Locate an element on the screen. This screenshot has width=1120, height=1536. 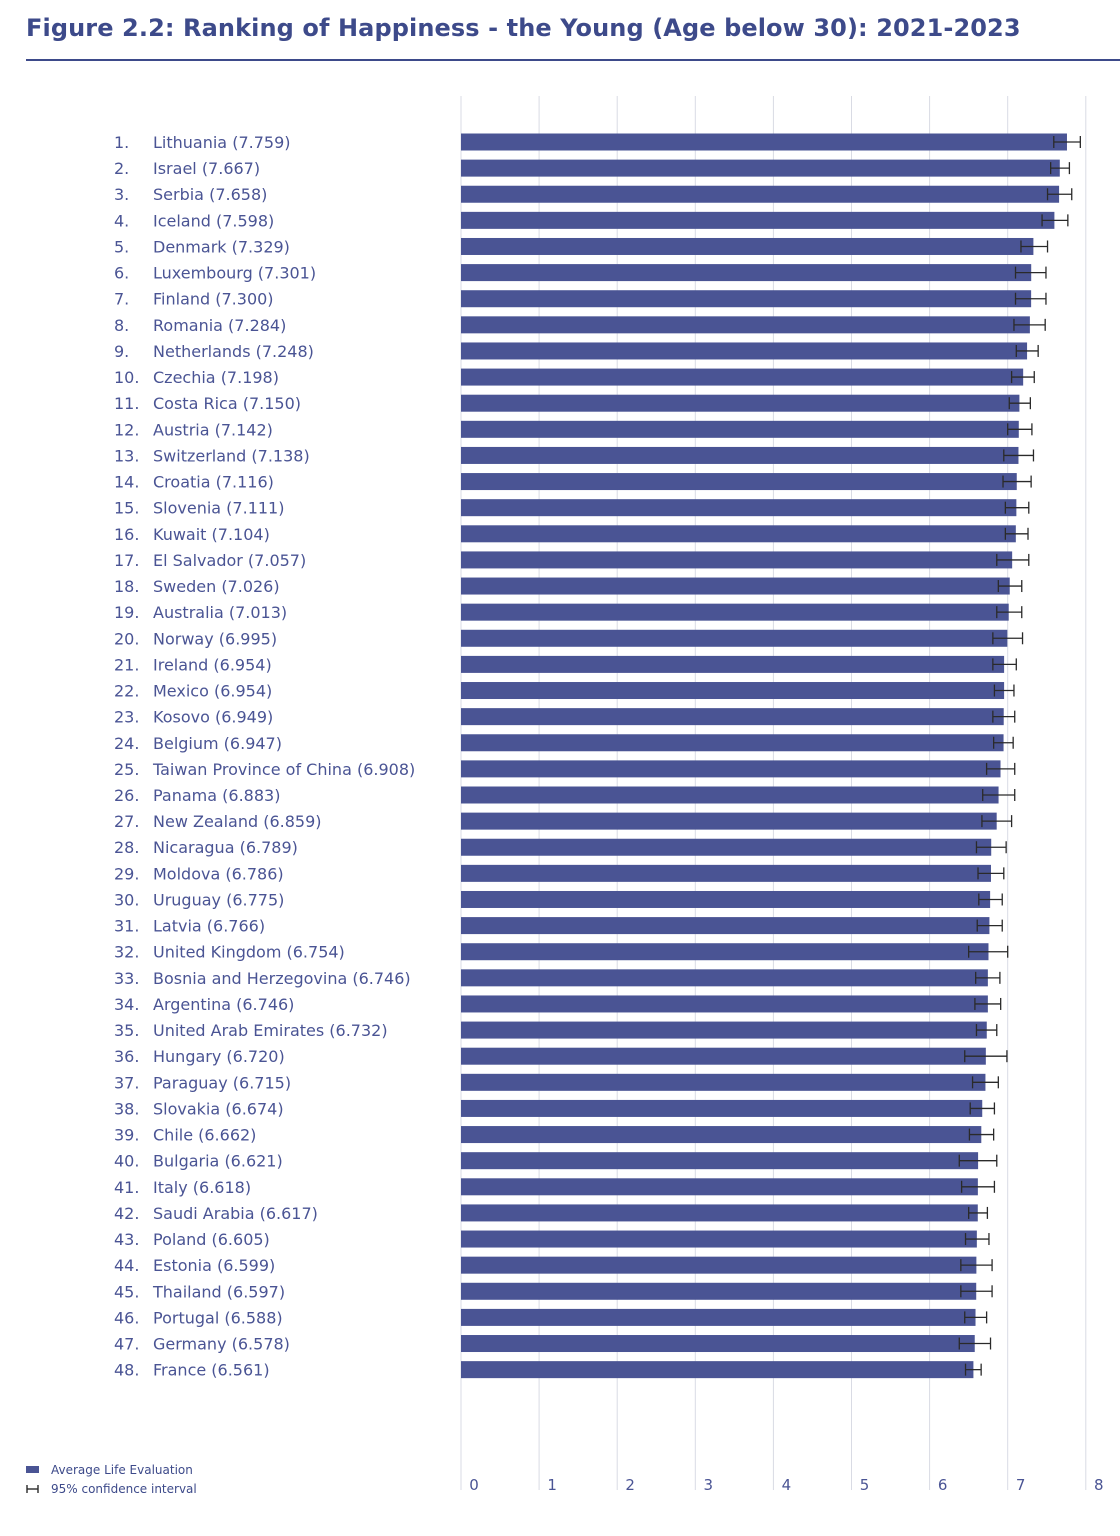
category-rank: 37. is located at coordinates (126, 1082).